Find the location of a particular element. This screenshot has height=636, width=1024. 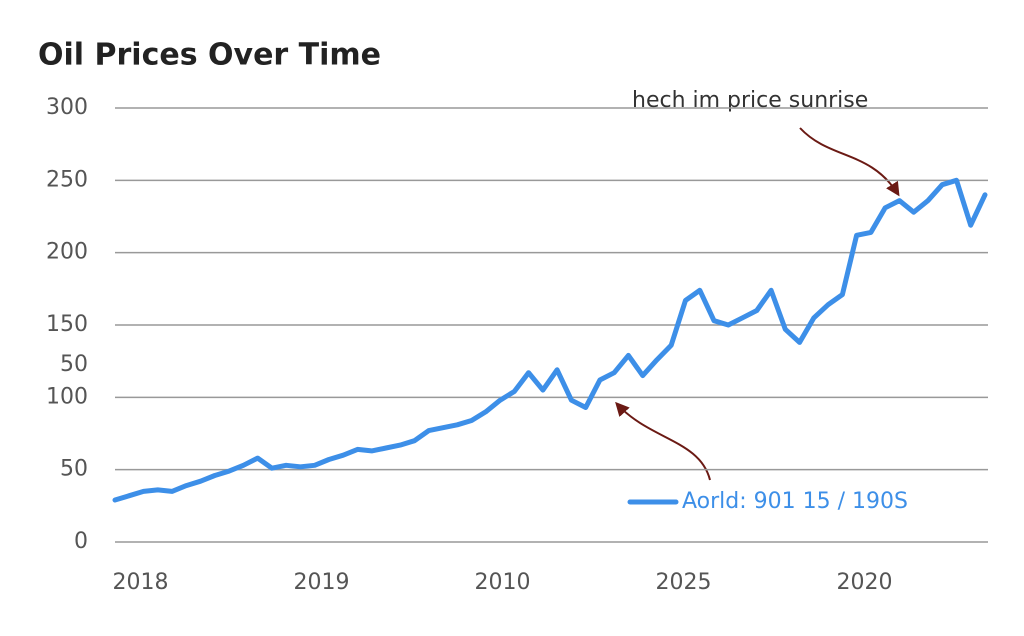

legend-label: Aorld: 901 15 / 190S is located at coordinates (795, 501).